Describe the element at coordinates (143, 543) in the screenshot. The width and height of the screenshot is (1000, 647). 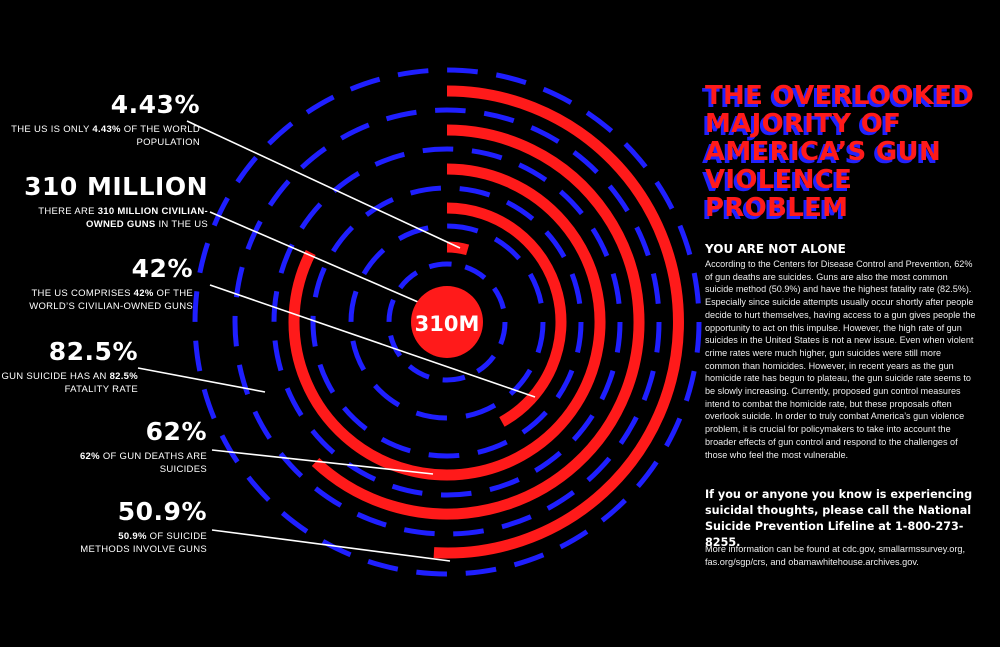
I see `stat-description: 50.9% OF SUICIDE METHODS INVOLVE GUNS` at that location.